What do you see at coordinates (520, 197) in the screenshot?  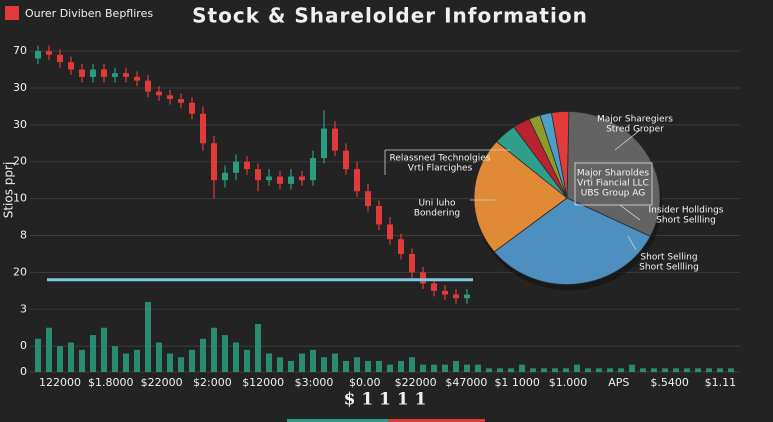 I see `pie-slice` at bounding box center [520, 197].